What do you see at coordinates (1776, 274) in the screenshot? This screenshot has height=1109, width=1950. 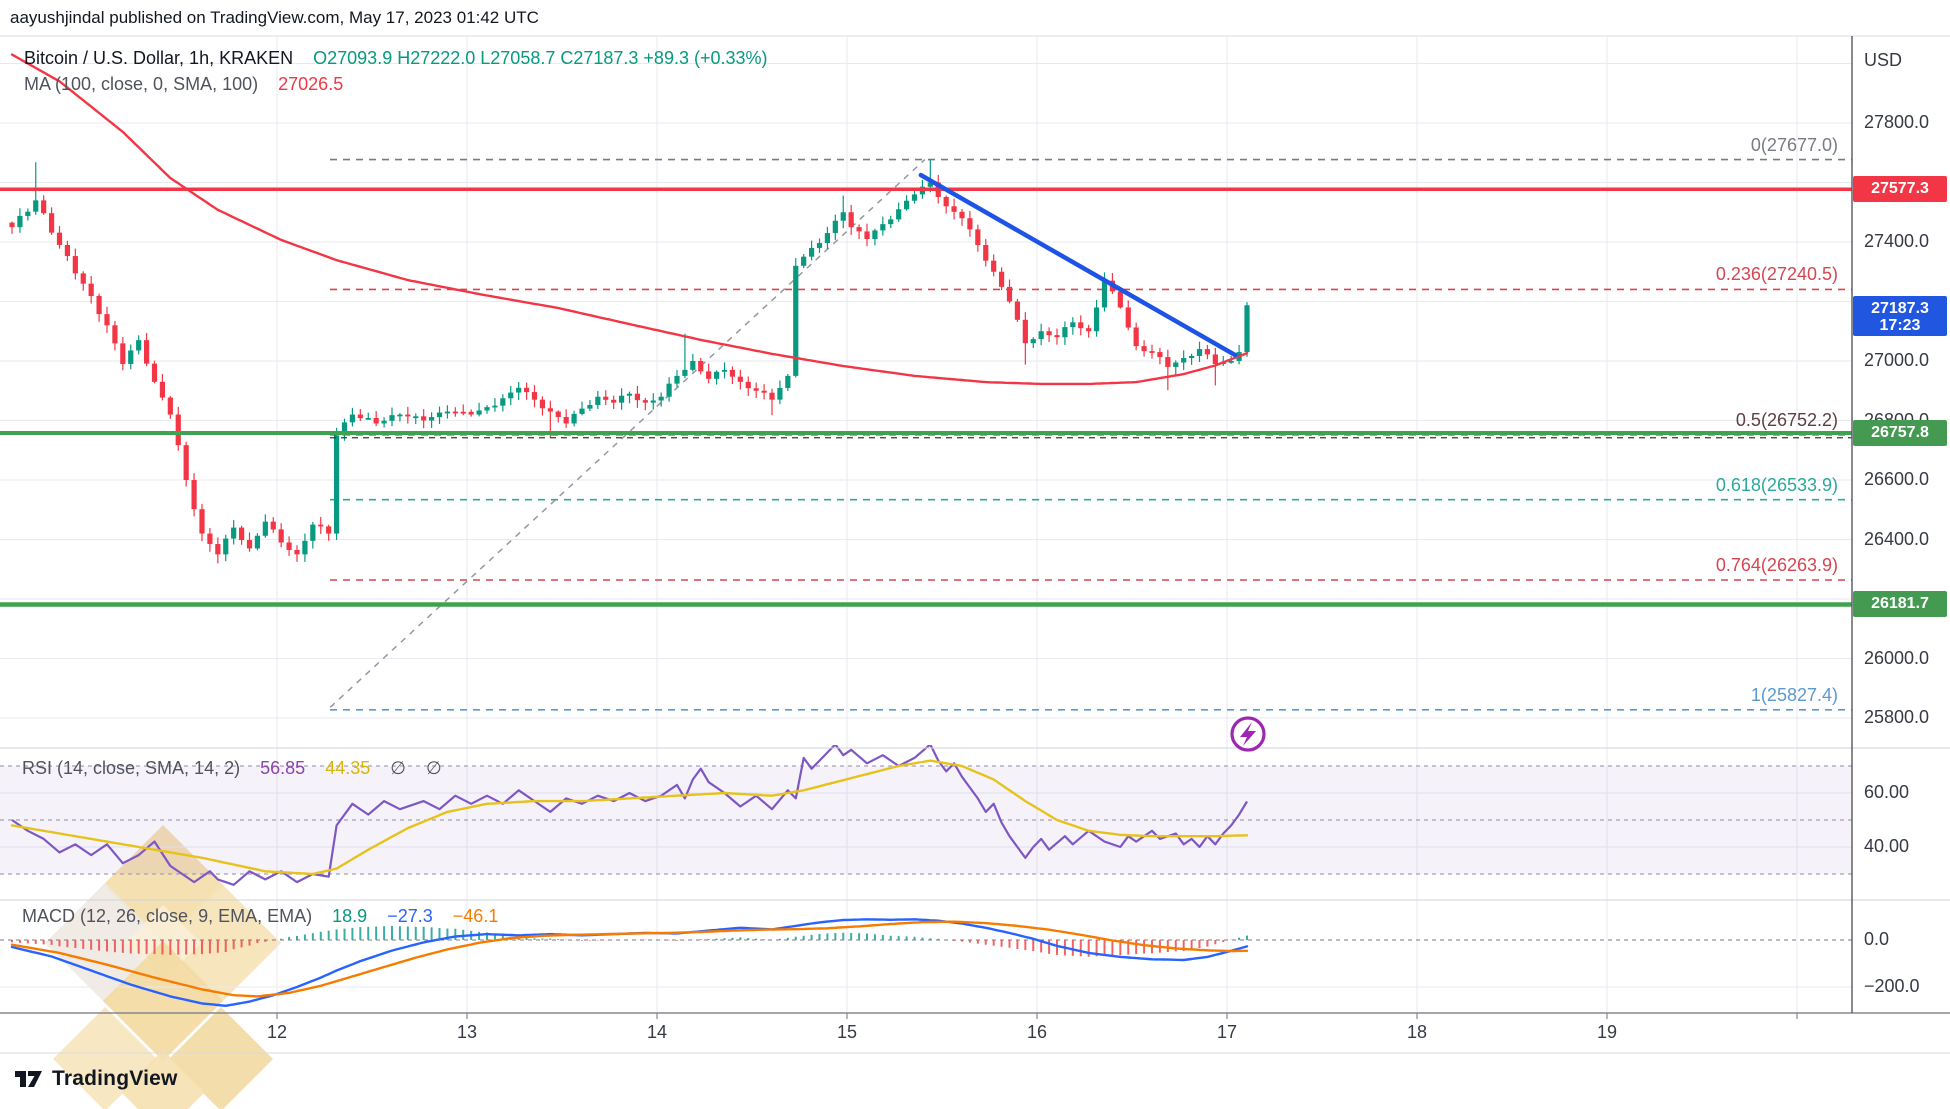 I see `fib-level-label: 0.236(27240.5)` at bounding box center [1776, 274].